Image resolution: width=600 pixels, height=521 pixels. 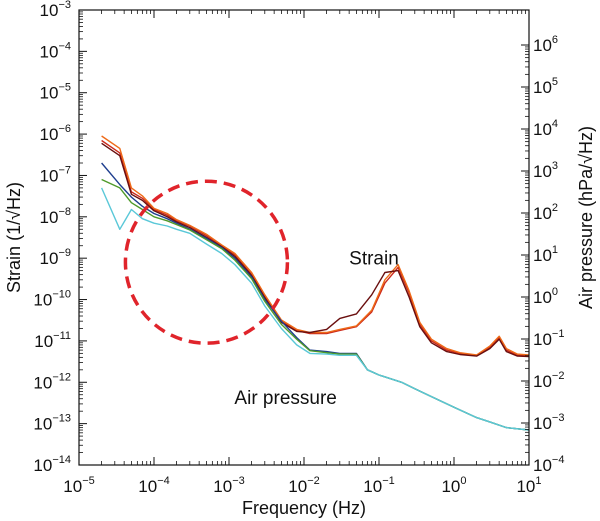 I want to click on y2-tick-label: 10¹, so click(x=545, y=254).